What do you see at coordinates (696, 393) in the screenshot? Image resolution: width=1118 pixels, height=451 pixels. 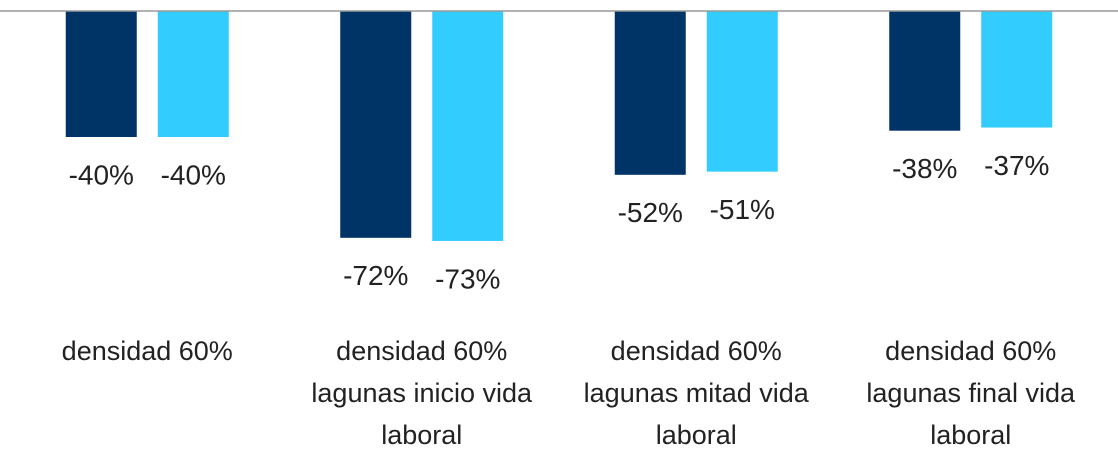 I see `x-tick-label: densidad 60% lagunas mitad vida laboral` at bounding box center [696, 393].